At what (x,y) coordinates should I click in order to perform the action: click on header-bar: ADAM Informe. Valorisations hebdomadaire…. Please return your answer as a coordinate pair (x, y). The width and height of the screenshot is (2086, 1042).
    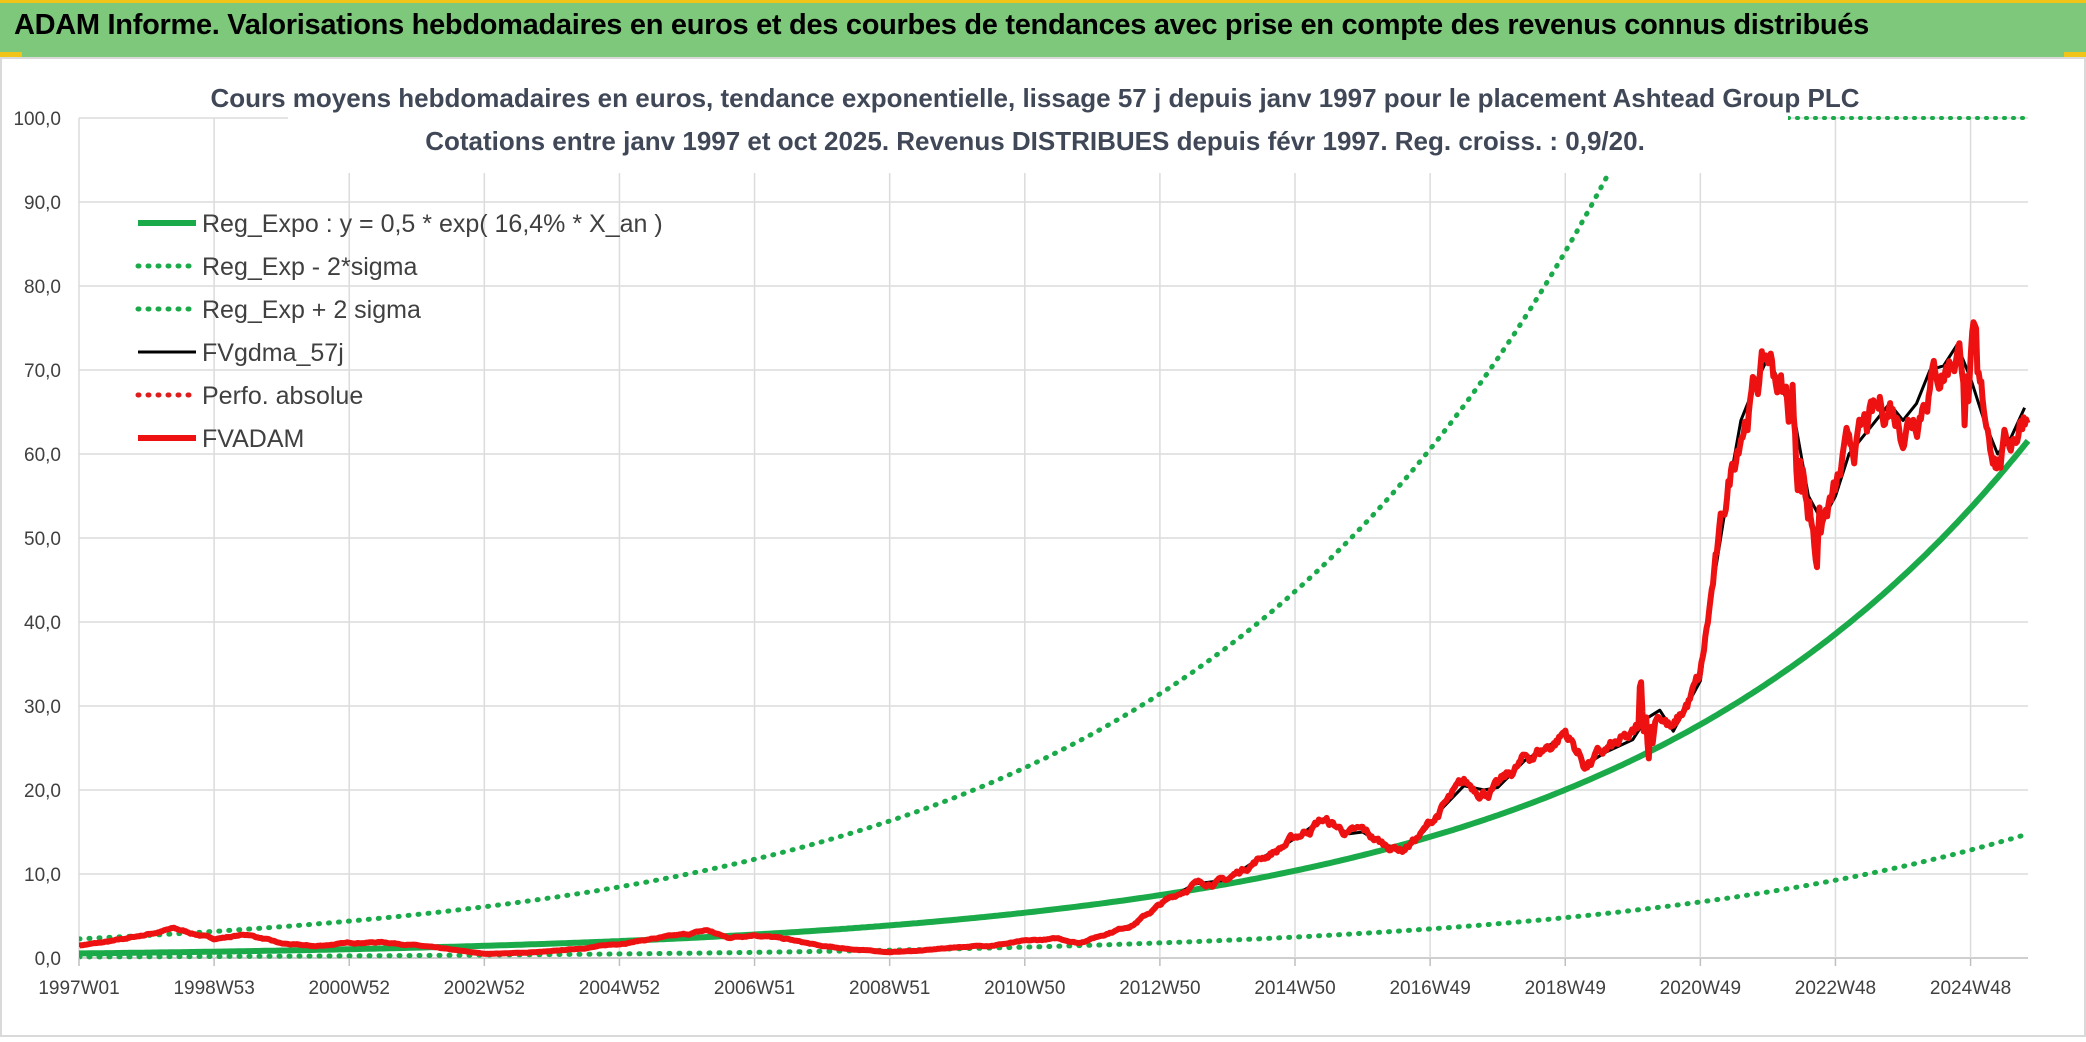
    Looking at the image, I should click on (1043, 28).